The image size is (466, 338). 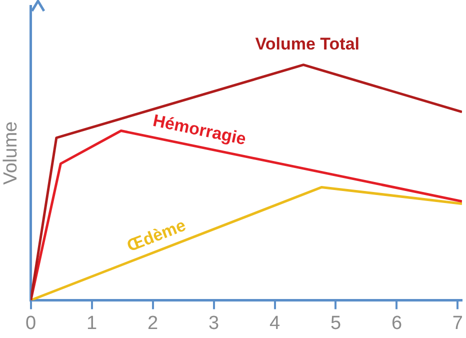 I want to click on y-axis-title: Volume, so click(x=11, y=153).